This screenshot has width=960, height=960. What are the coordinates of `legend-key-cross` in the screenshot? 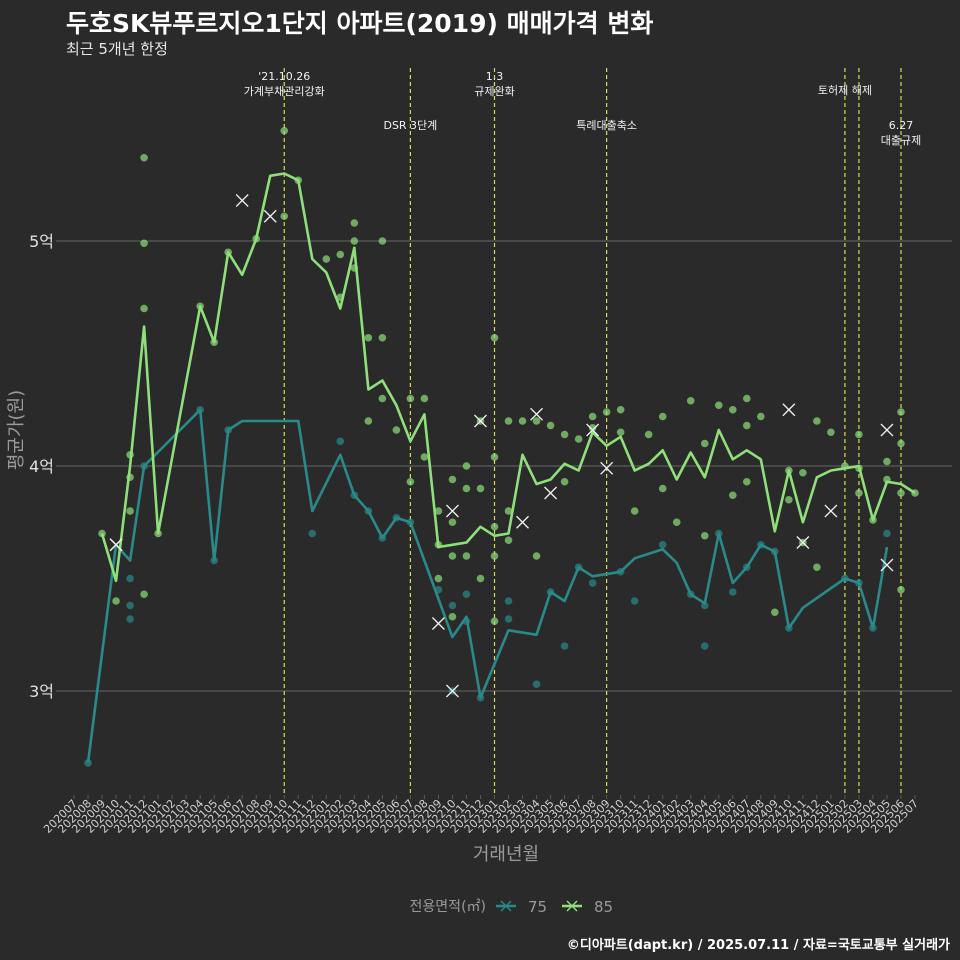 It's located at (572, 906).